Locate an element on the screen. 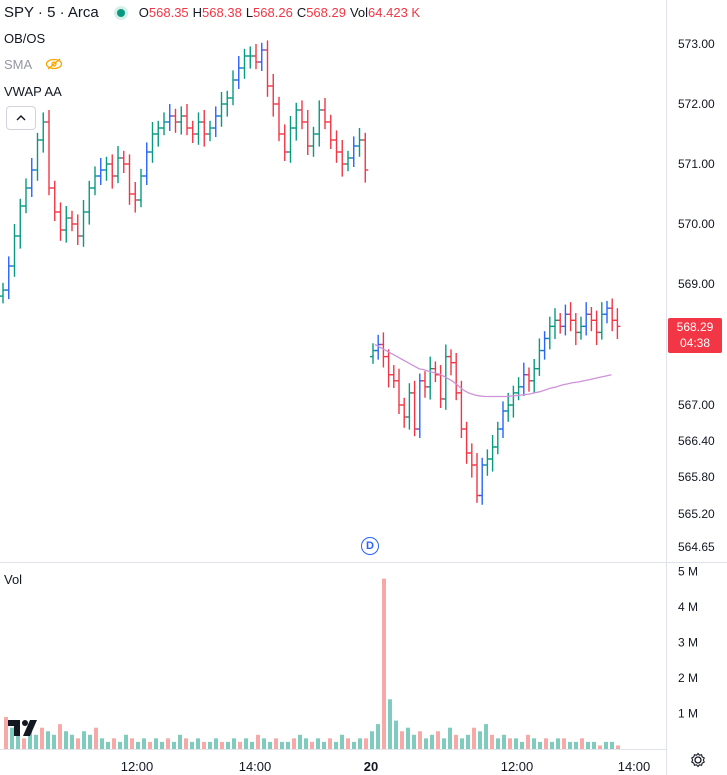  price-tick-label: 564.65 is located at coordinates (696, 547).